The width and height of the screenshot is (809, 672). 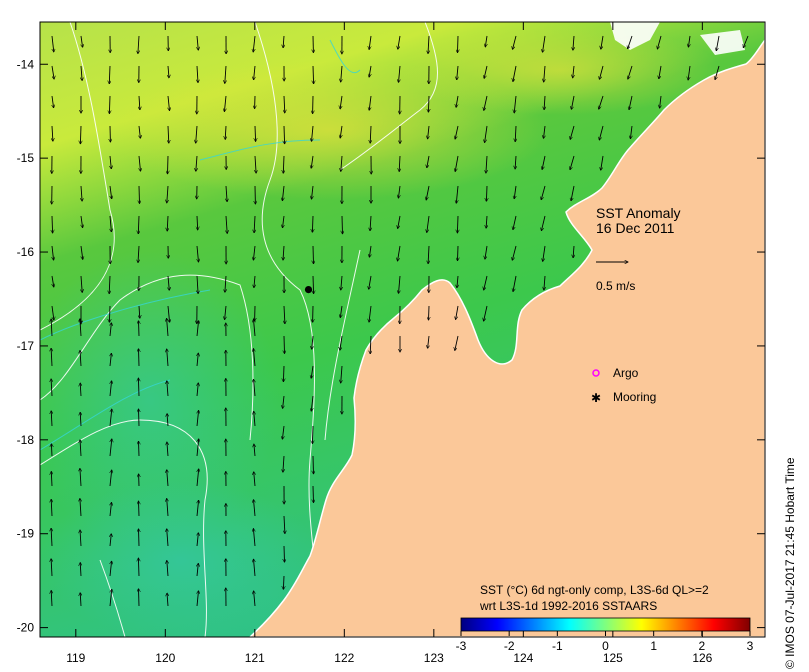 I want to click on x-tick-label: 119, so click(x=75, y=658).